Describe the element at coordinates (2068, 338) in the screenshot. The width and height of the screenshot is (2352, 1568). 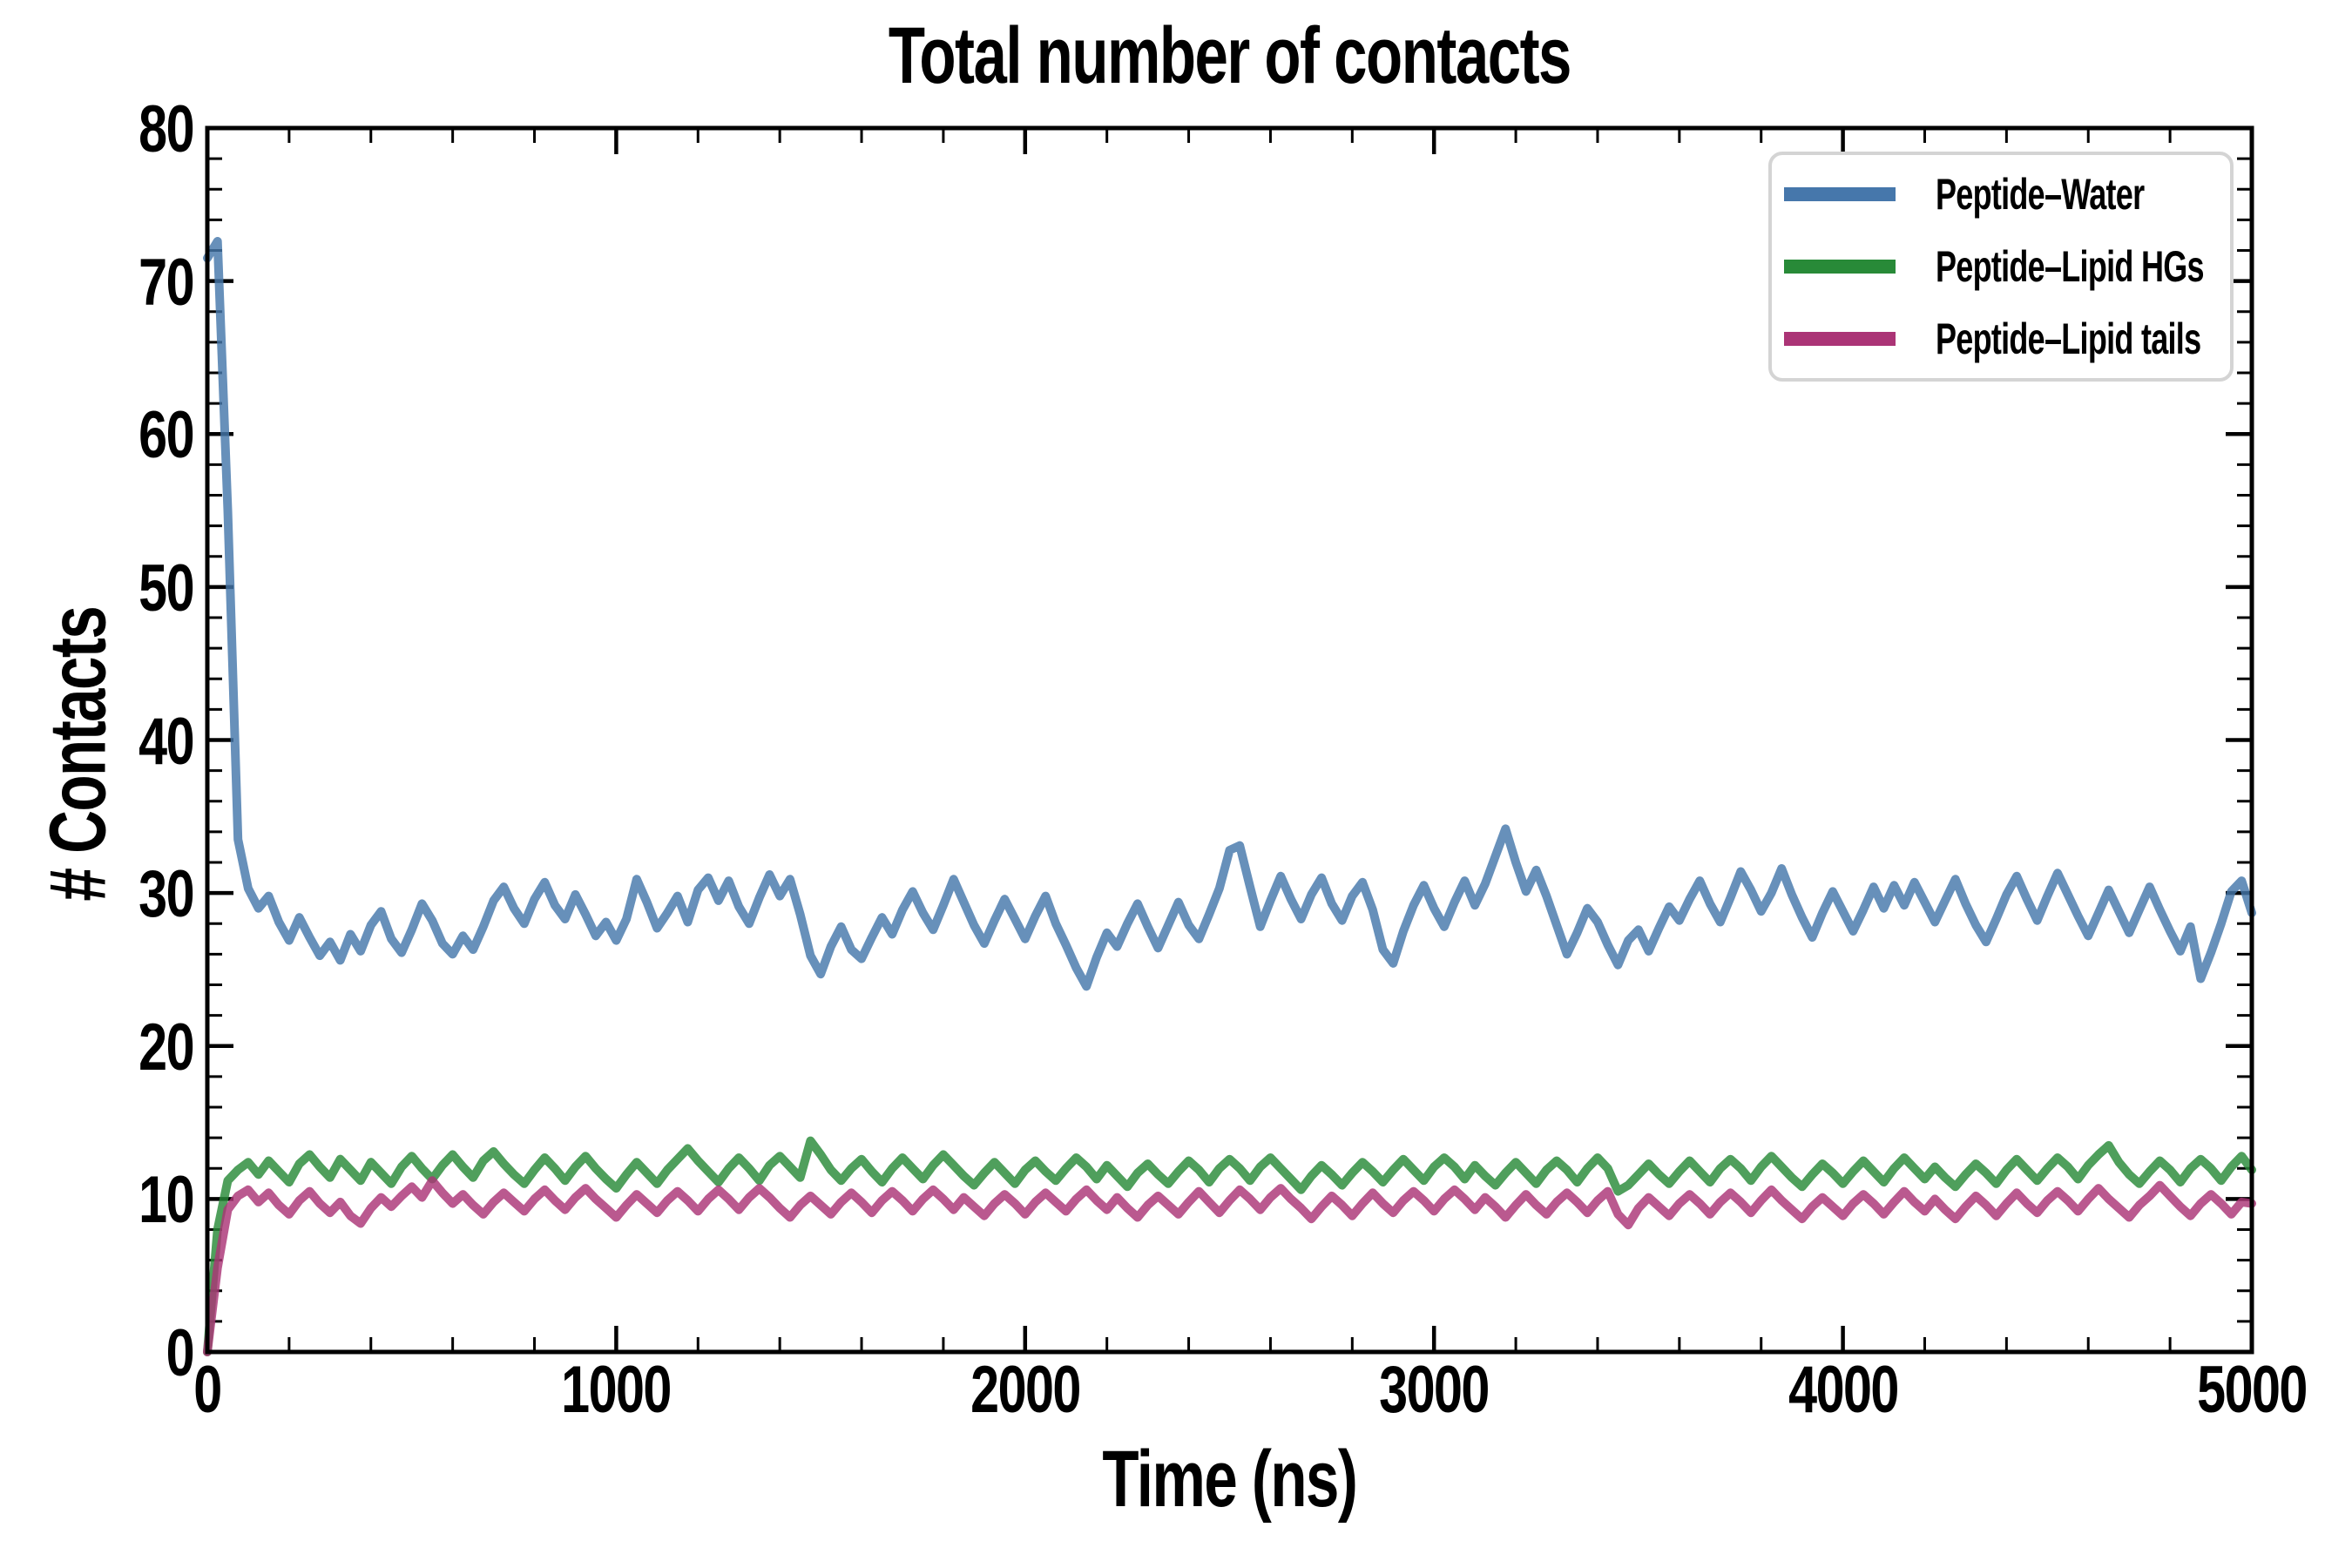
I see `legend-label-peptide-lipid-tails: Peptide–Lipid tails` at that location.